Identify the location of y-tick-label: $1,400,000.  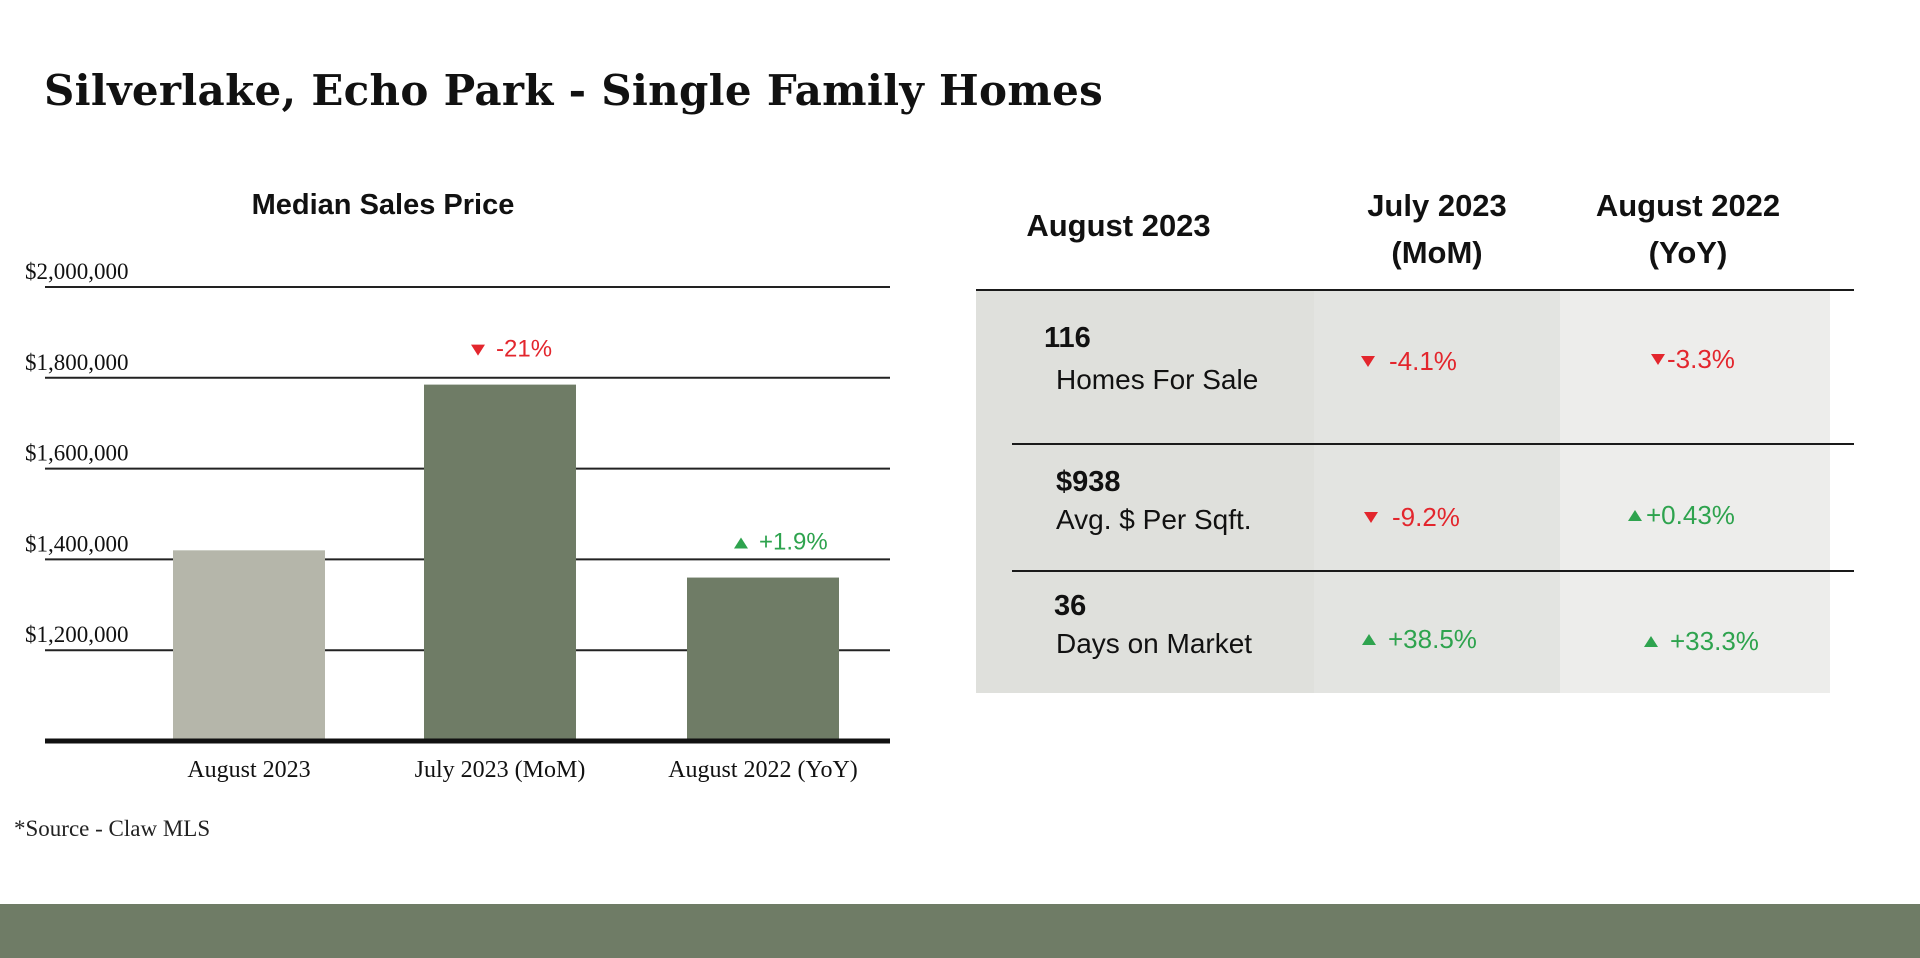
(77, 543).